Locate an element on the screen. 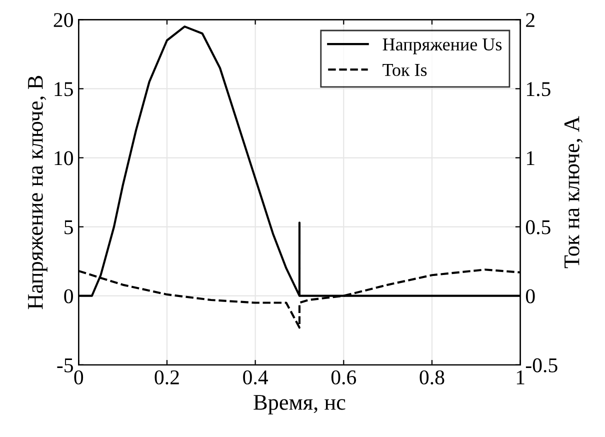 The width and height of the screenshot is (605, 437). x-tick-label: 0.6 is located at coordinates (343, 377).